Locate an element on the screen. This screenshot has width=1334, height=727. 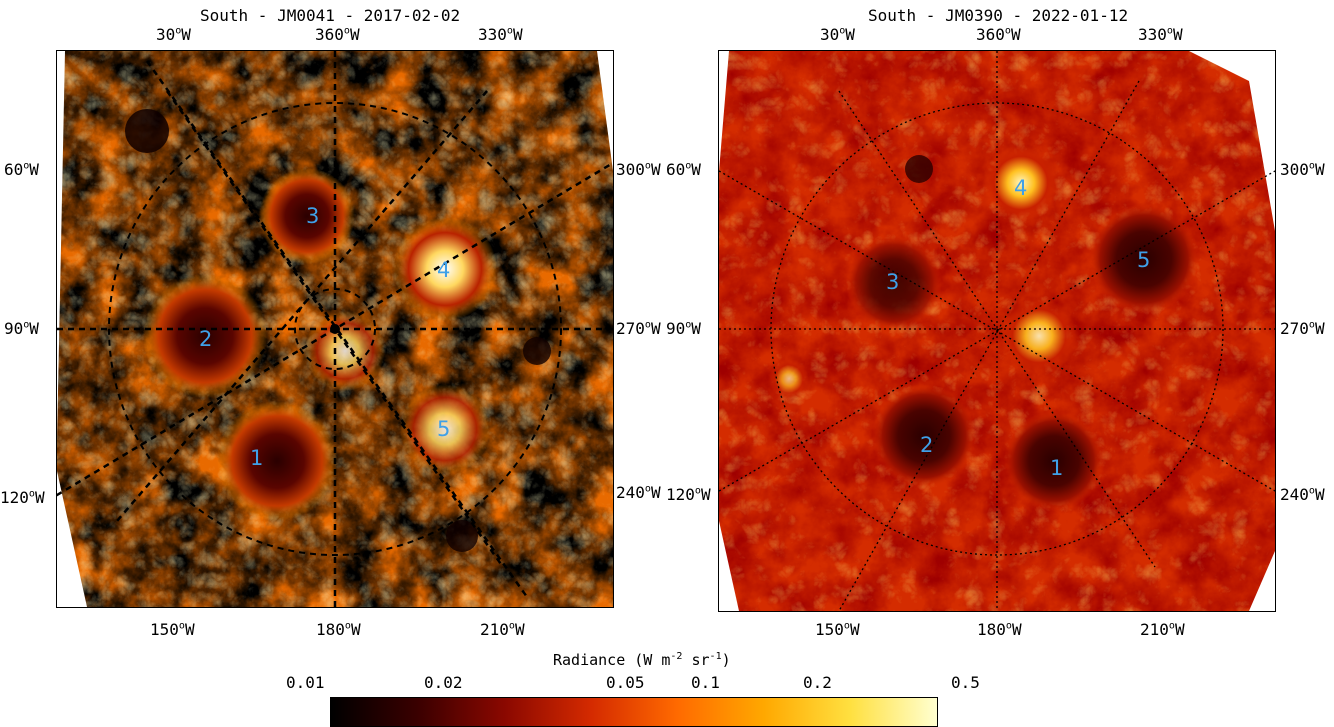
panel-title: South - JM0390 - 2022-01-12 is located at coordinates (998, 15).